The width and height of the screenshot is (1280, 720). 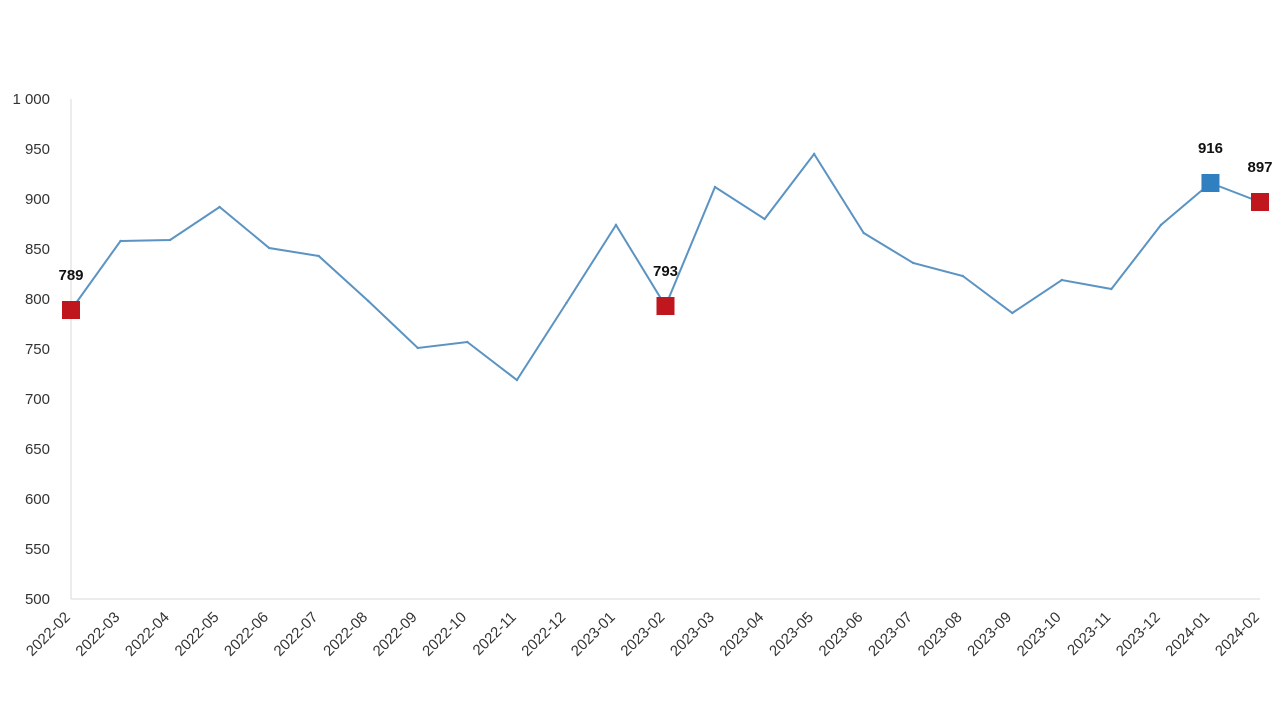 What do you see at coordinates (841, 634) in the screenshot?
I see `x-tick-label: 2023-06` at bounding box center [841, 634].